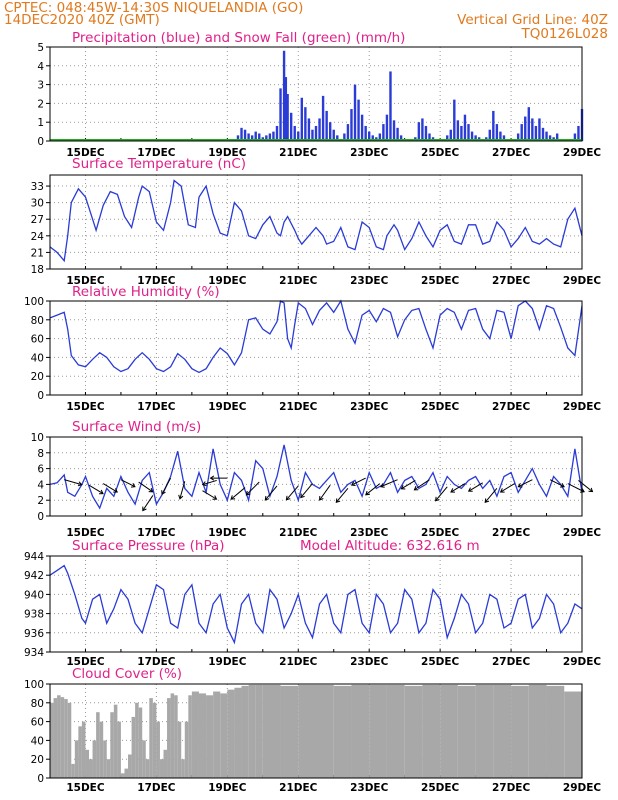  I want to click on panel-title: Surface Pressure (hPa), so click(148, 546).